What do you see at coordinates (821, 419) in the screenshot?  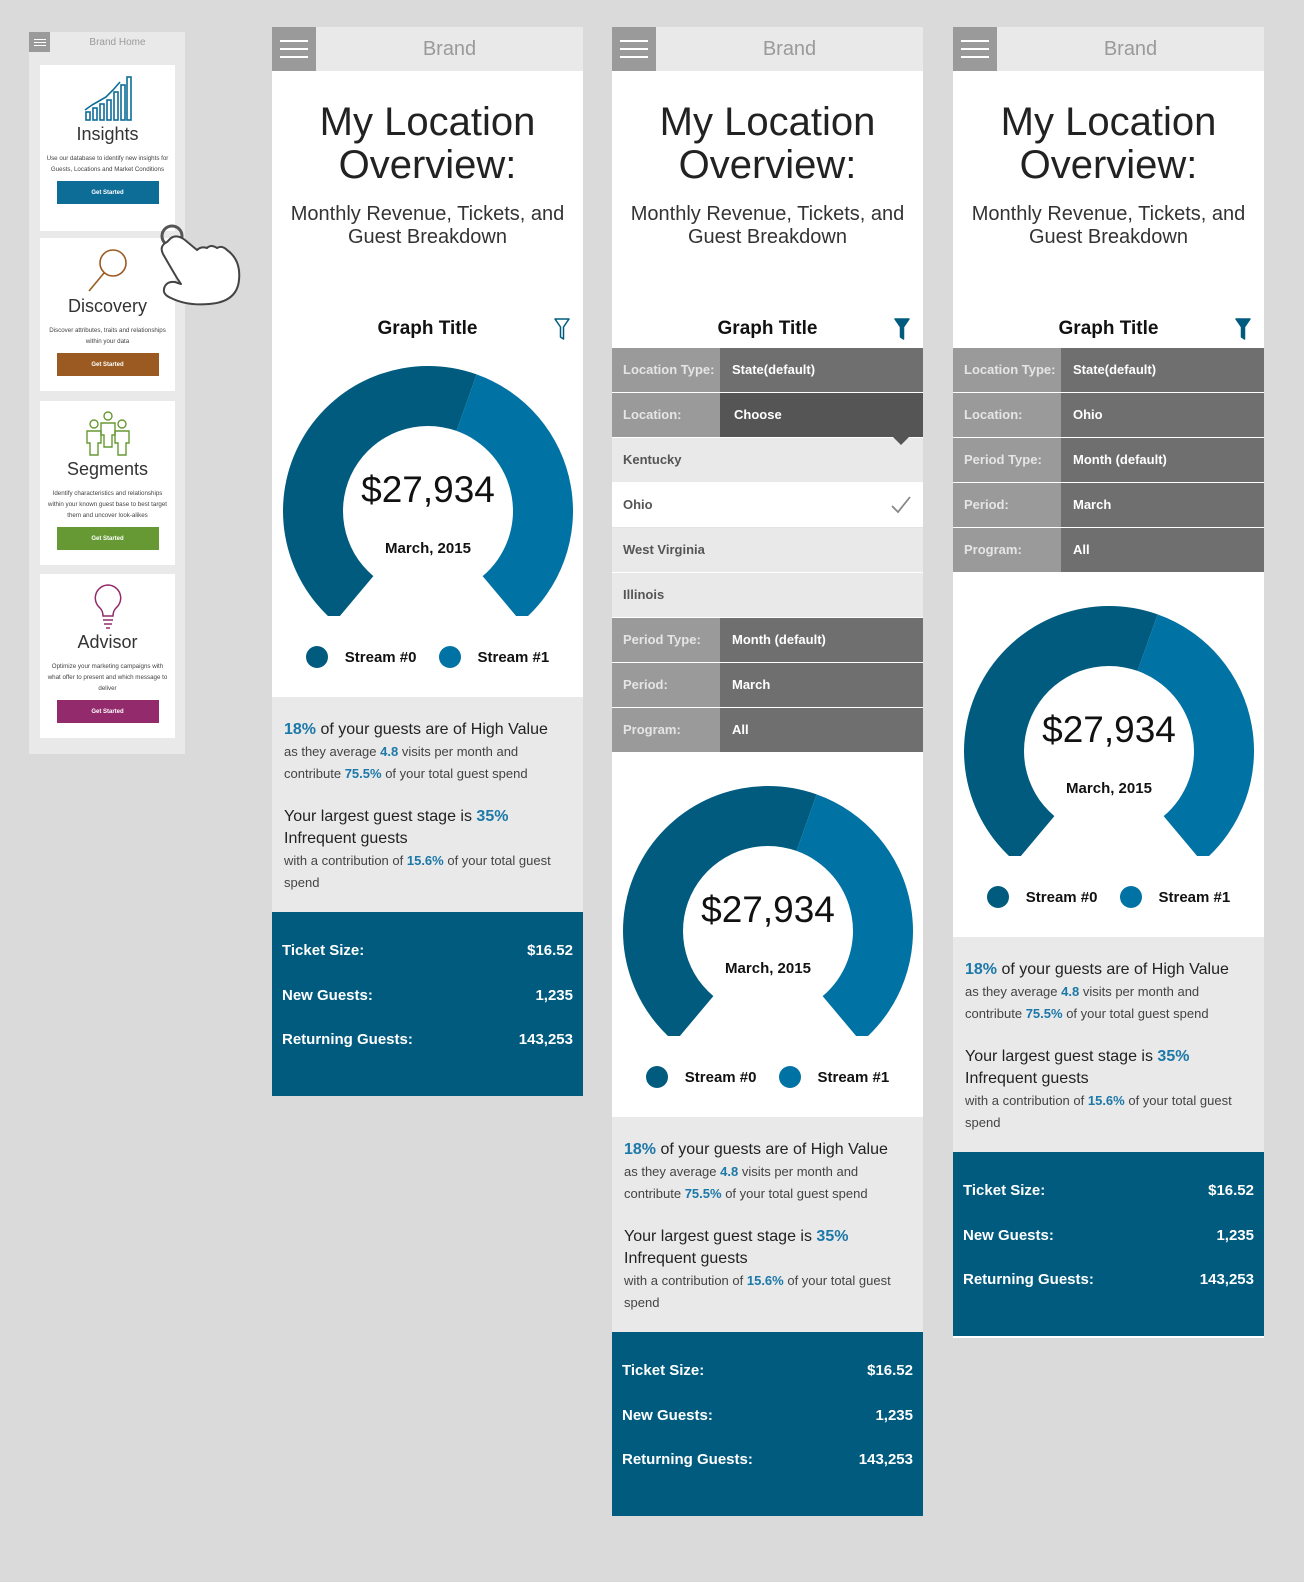 I see `location-select: Choose` at bounding box center [821, 419].